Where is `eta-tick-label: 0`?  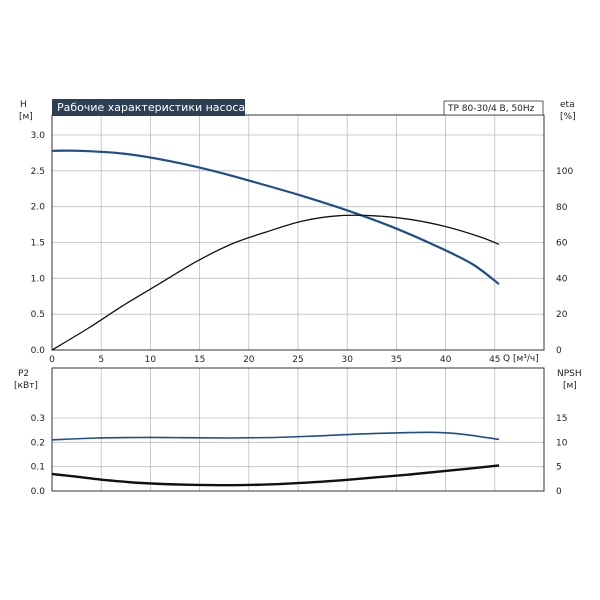
eta-tick-label: 0 is located at coordinates (559, 351).